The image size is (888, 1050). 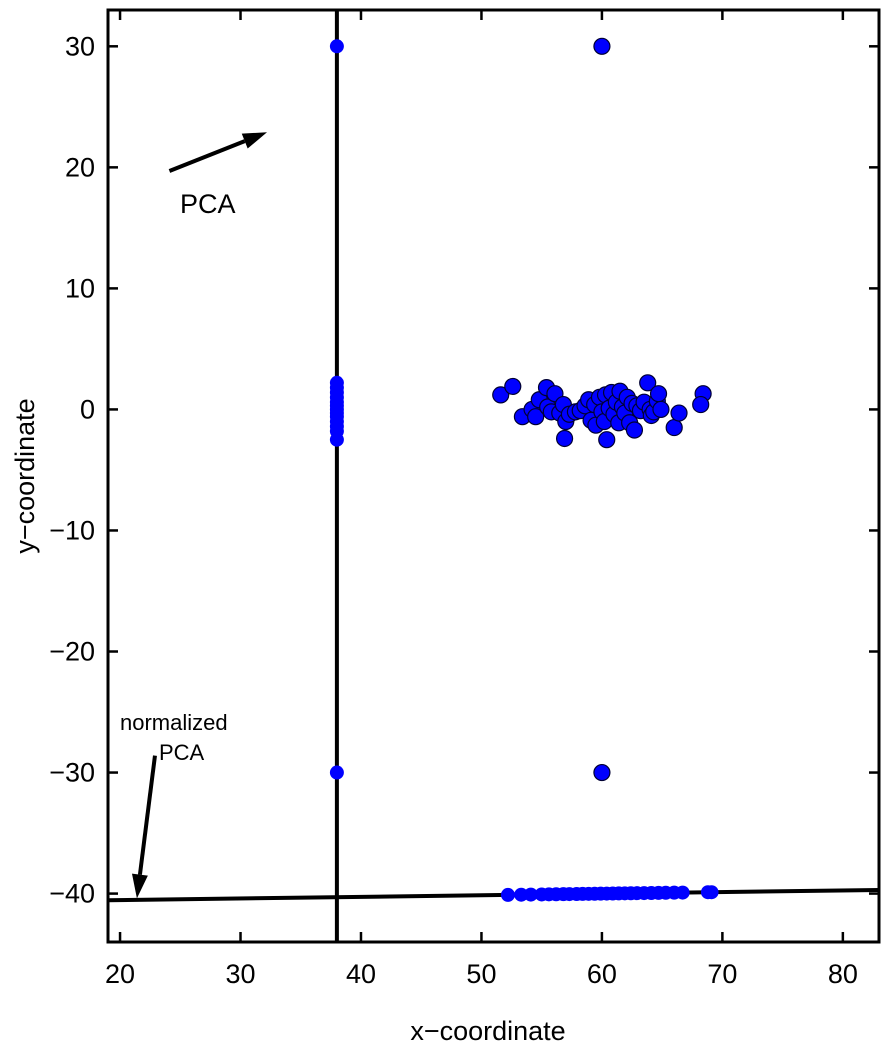 What do you see at coordinates (174, 722) in the screenshot?
I see `normalized-pca-annotation-label-line1: normalized` at bounding box center [174, 722].